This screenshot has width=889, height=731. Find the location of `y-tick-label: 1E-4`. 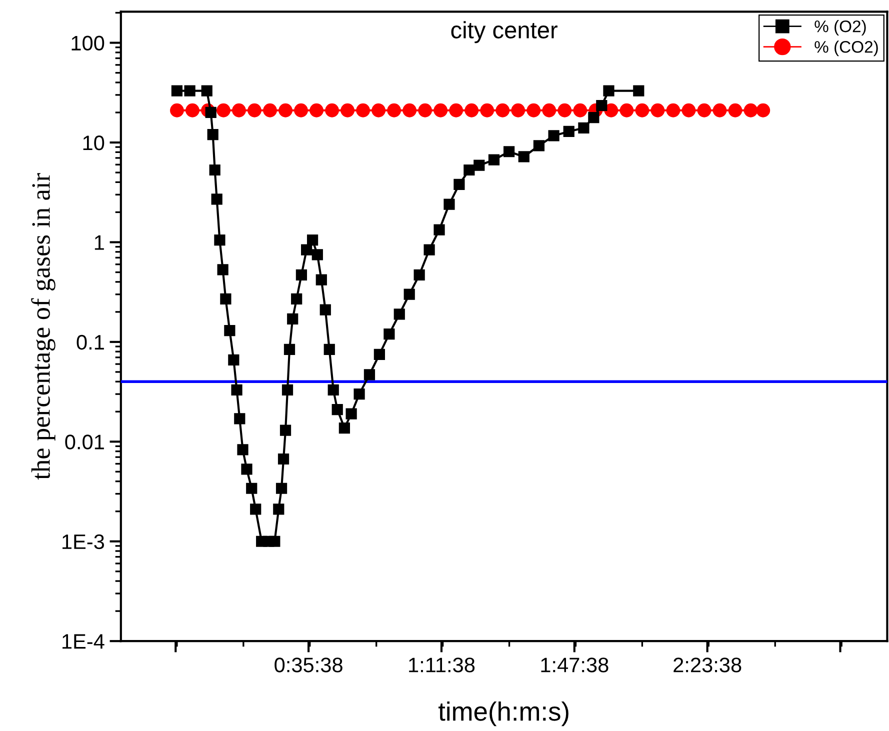

y-tick-label: 1E-4 is located at coordinates (83, 641).